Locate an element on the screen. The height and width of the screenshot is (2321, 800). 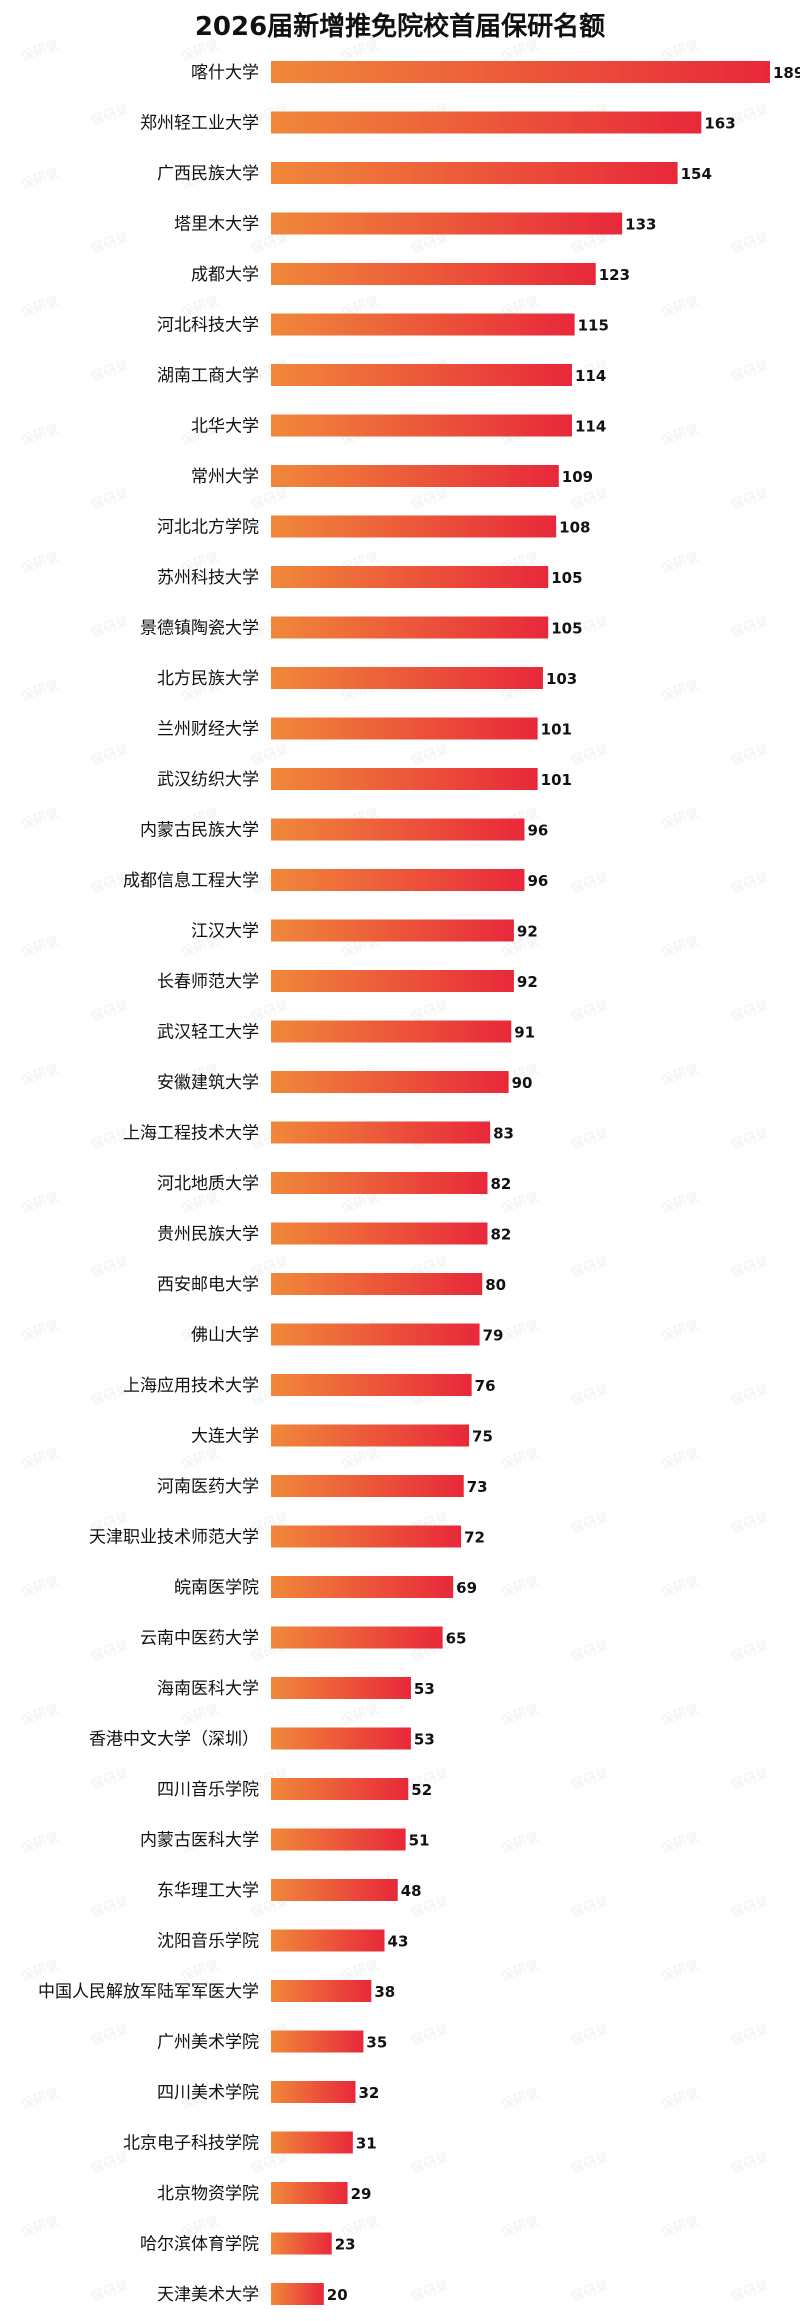
value-label: 80 is located at coordinates (495, 1285).